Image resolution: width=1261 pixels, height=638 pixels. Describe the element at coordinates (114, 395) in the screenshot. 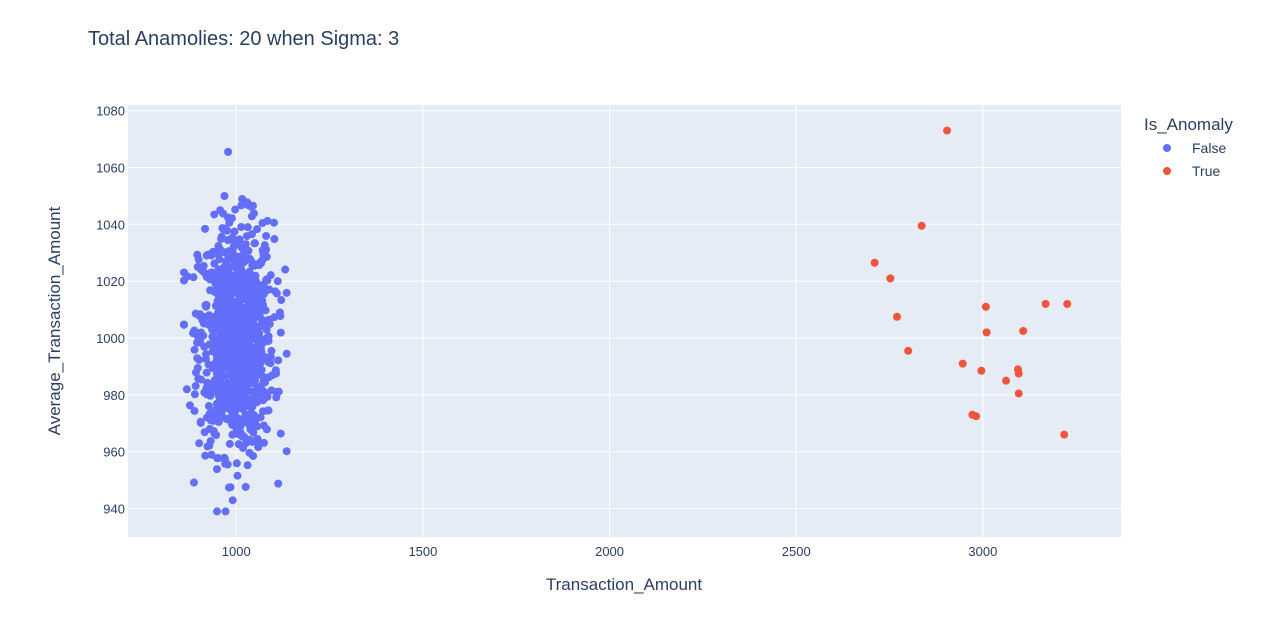

I see `y-tick-label: 980` at that location.